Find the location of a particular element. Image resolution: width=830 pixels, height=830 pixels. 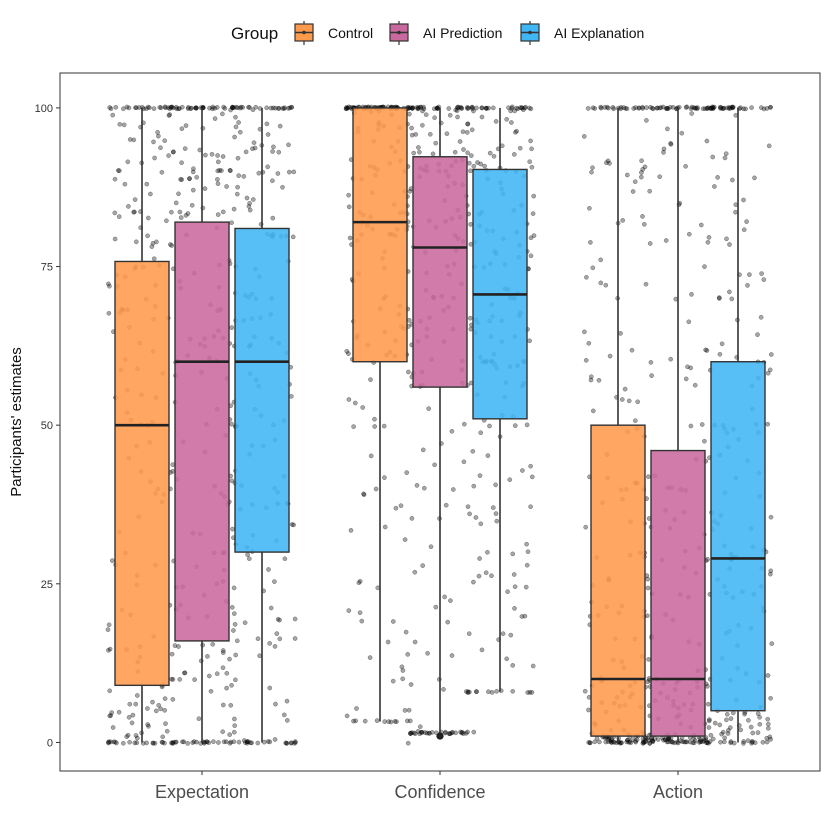

legend-label: Control is located at coordinates (350, 33).